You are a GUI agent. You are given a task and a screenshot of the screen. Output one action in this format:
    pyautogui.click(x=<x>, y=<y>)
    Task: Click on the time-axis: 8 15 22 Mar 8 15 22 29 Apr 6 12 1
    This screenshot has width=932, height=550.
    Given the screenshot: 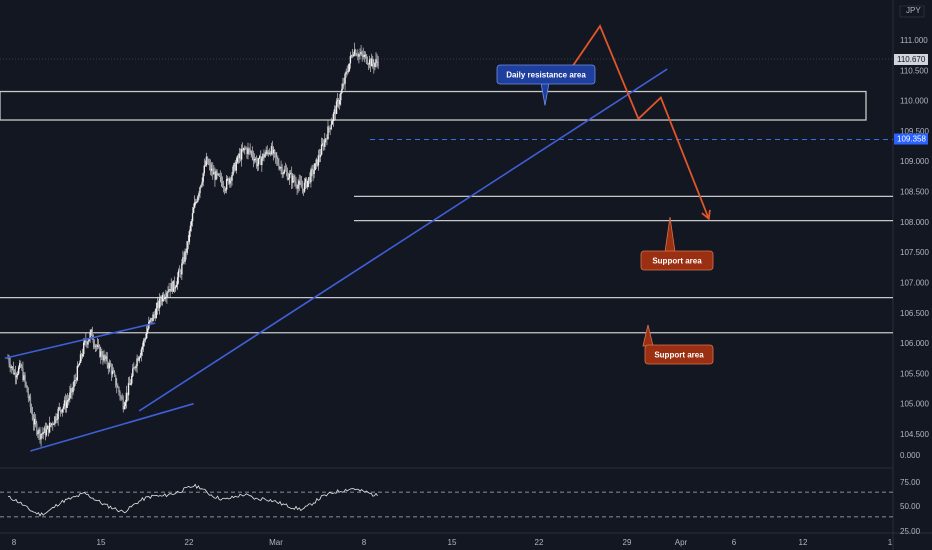 What is the action you would take?
    pyautogui.click(x=452, y=542)
    